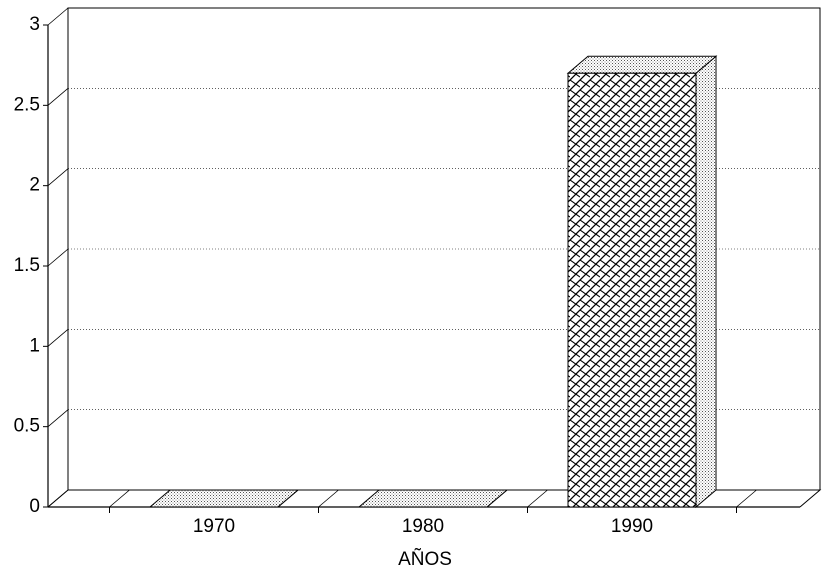  I want to click on y-tick-label: 0.5, so click(27, 426).